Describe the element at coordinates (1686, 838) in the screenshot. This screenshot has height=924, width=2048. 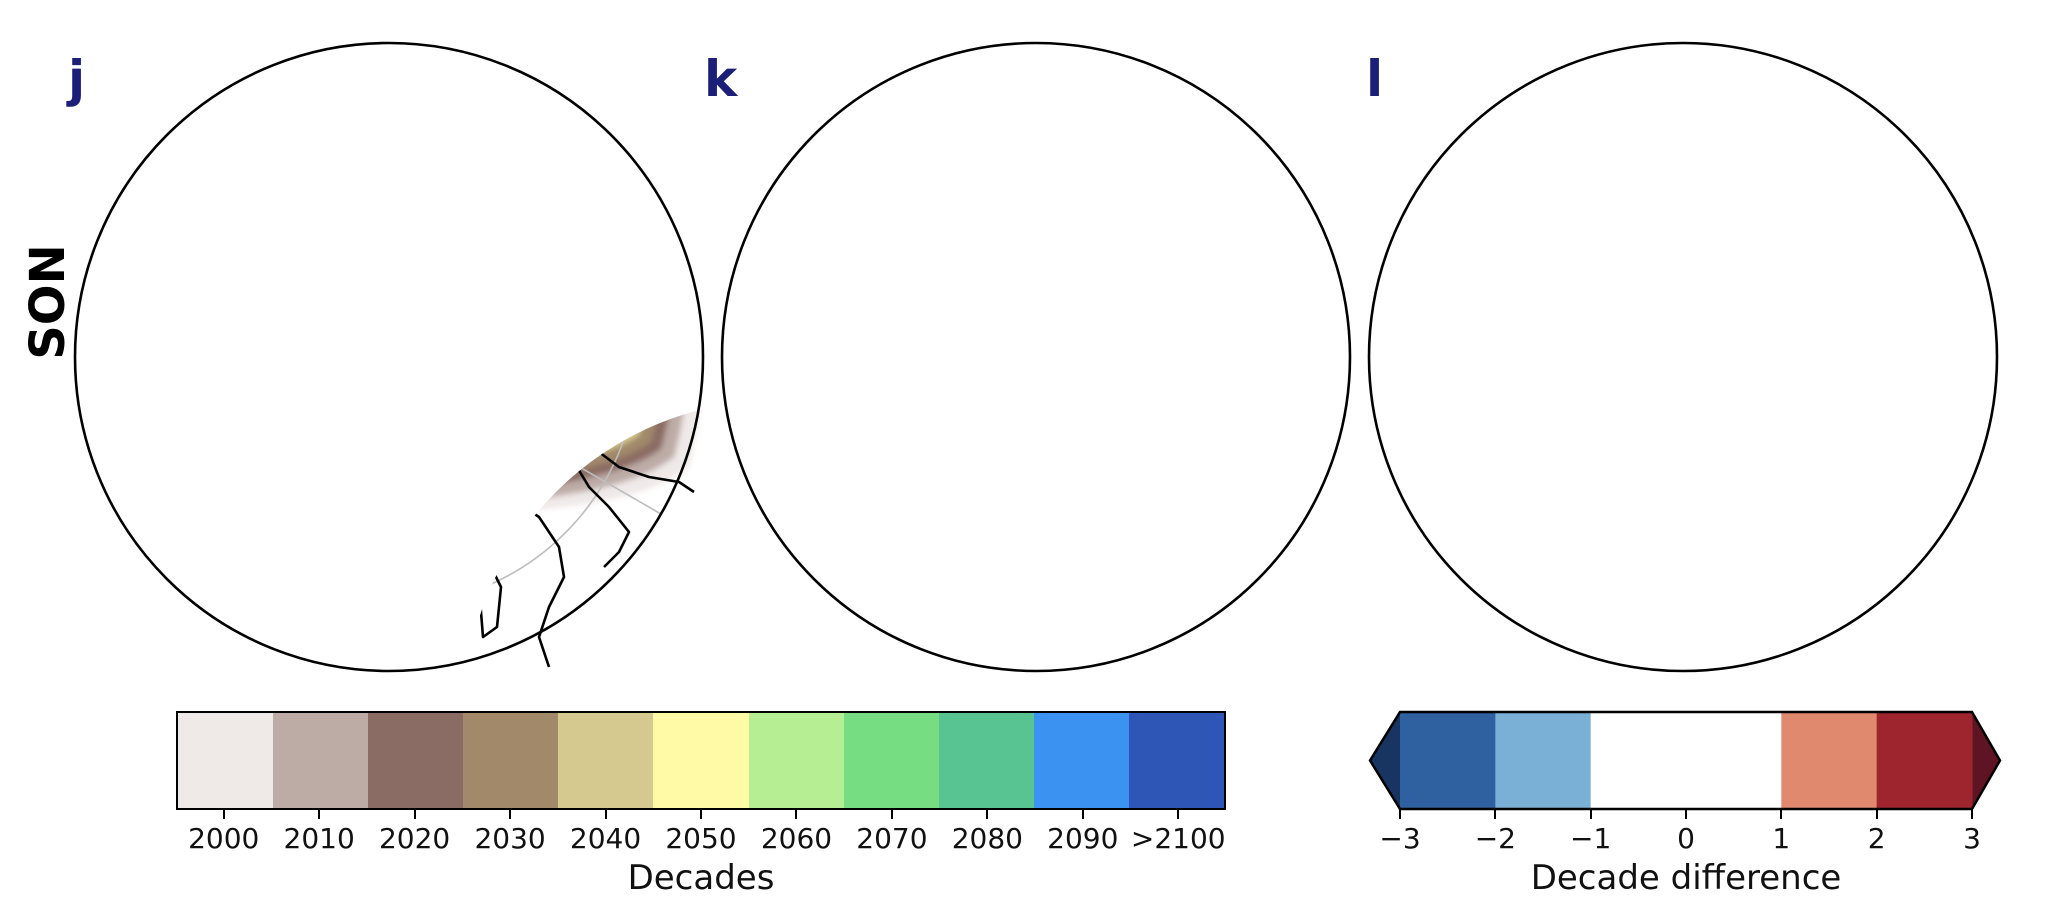
I see `colorbar-tick-label: 0` at that location.